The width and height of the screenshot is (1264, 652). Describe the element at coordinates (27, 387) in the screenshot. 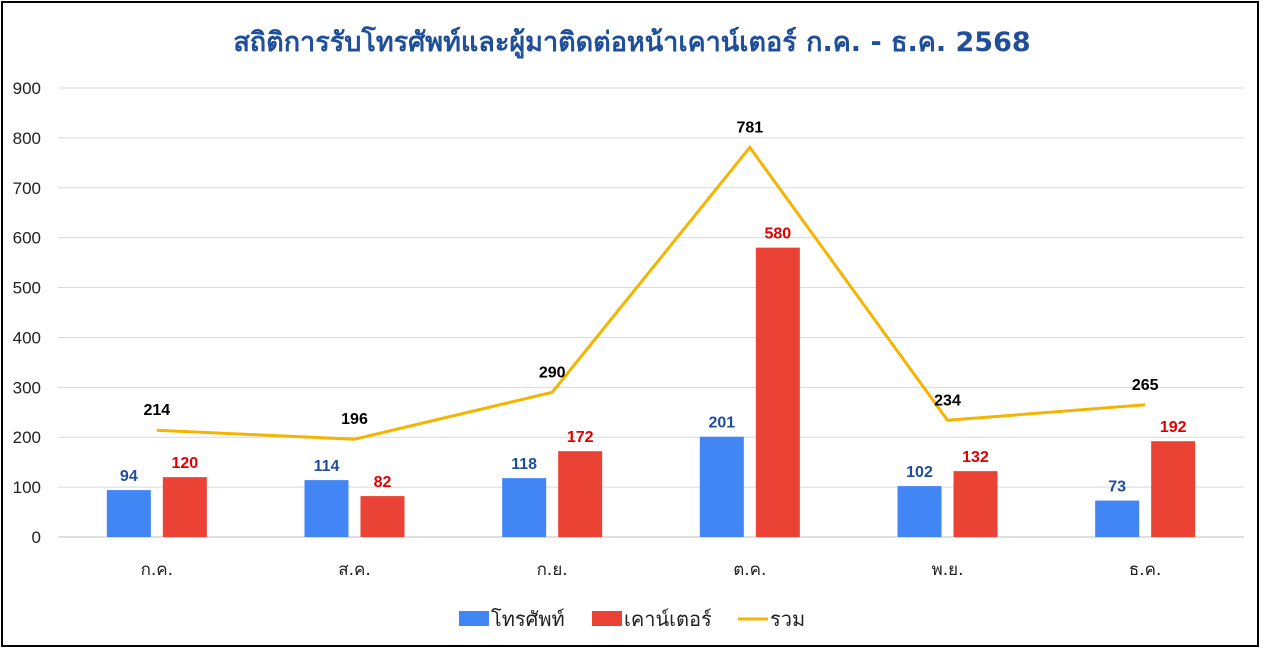

I see `y-tick-label: 300` at that location.